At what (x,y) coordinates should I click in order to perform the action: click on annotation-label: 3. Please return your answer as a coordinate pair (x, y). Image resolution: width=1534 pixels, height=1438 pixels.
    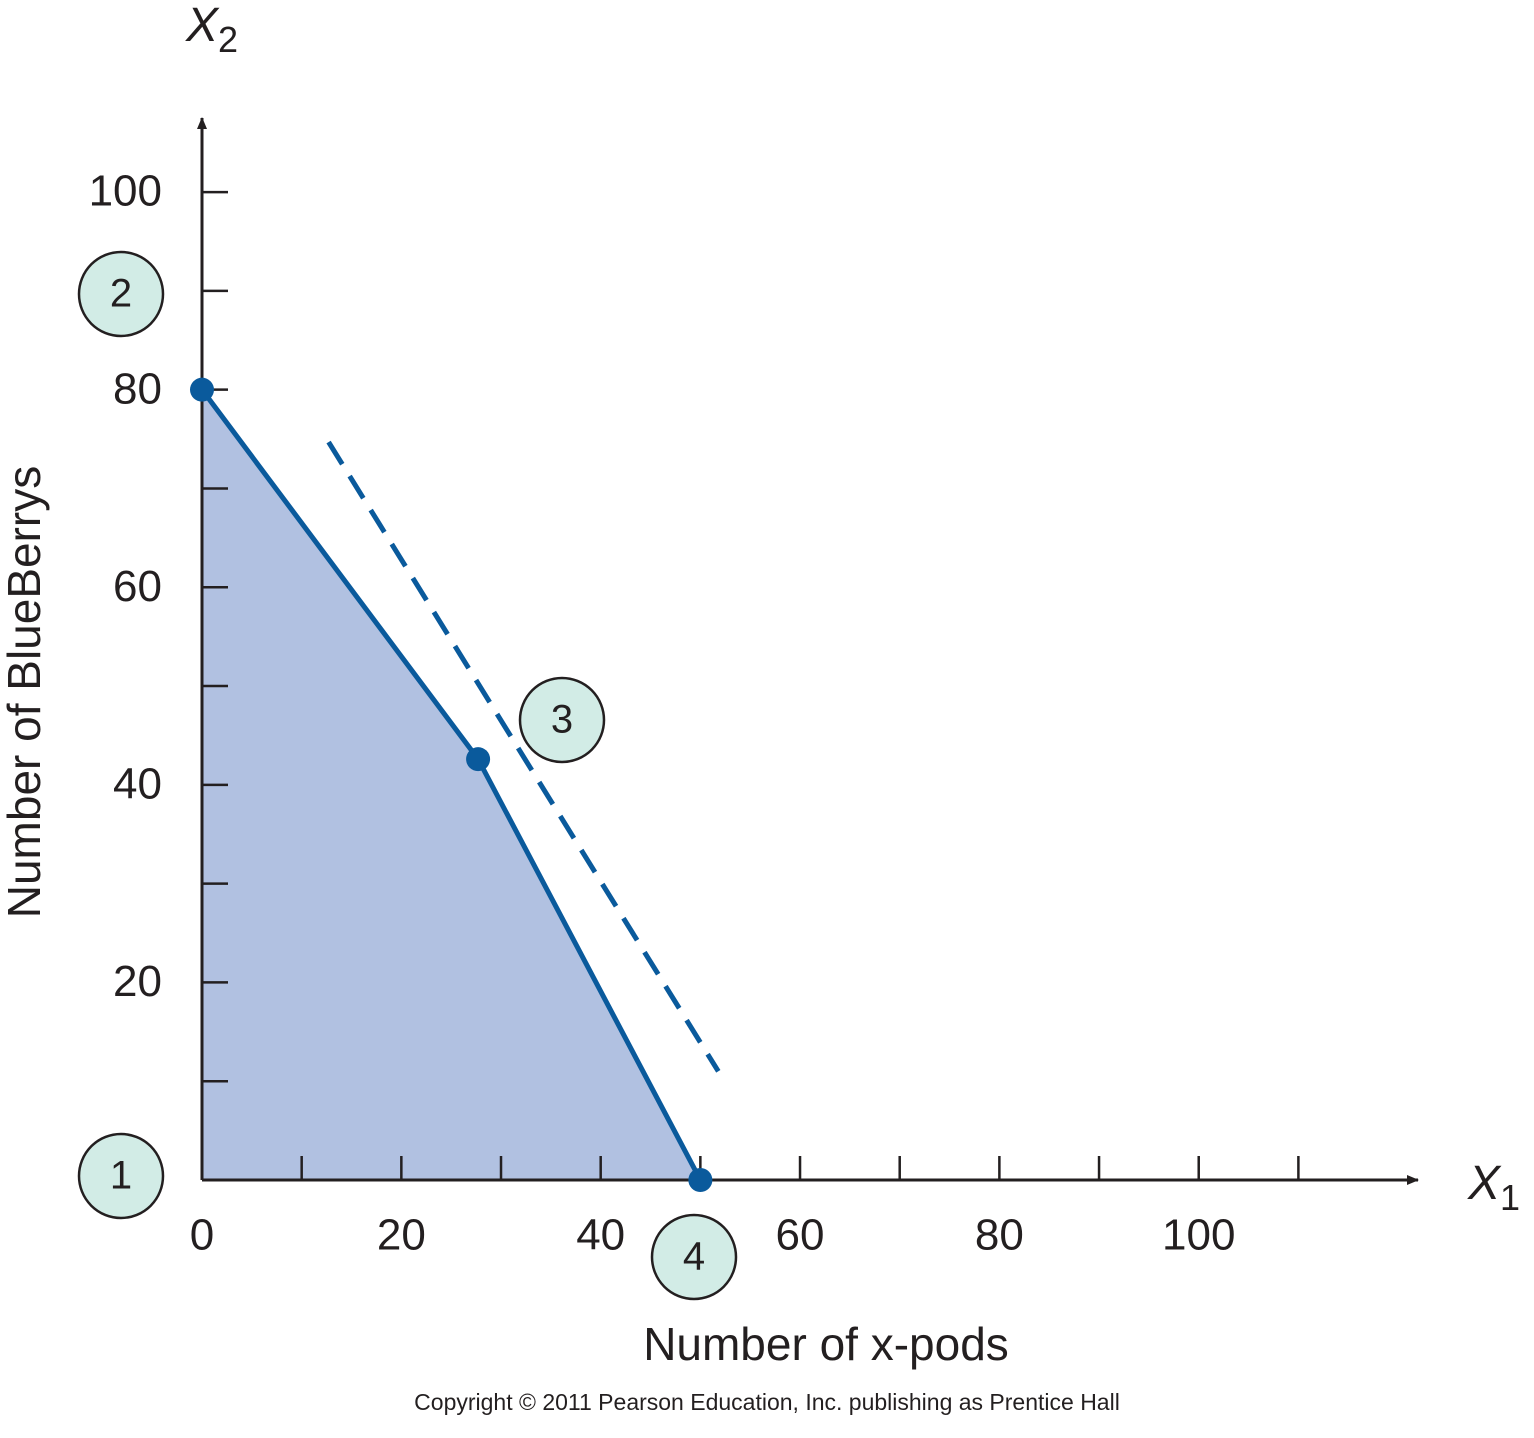
    Looking at the image, I should click on (562, 720).